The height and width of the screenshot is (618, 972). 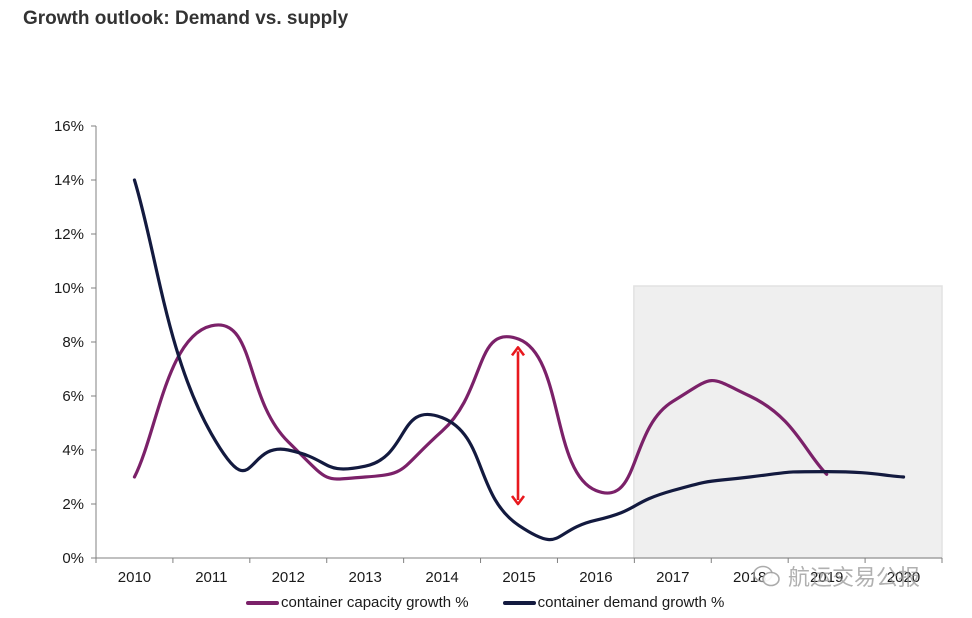 I want to click on x-tick-label: 2015, so click(x=518, y=577).